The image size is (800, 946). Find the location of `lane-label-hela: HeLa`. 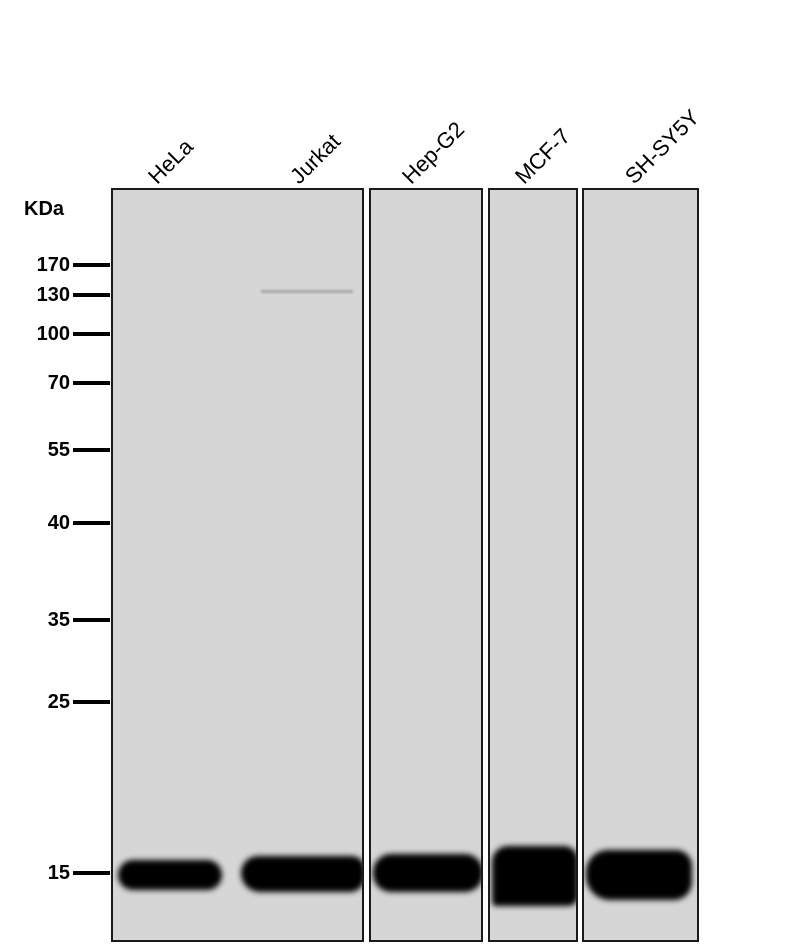

lane-label-hela: HeLa is located at coordinates (170, 161).